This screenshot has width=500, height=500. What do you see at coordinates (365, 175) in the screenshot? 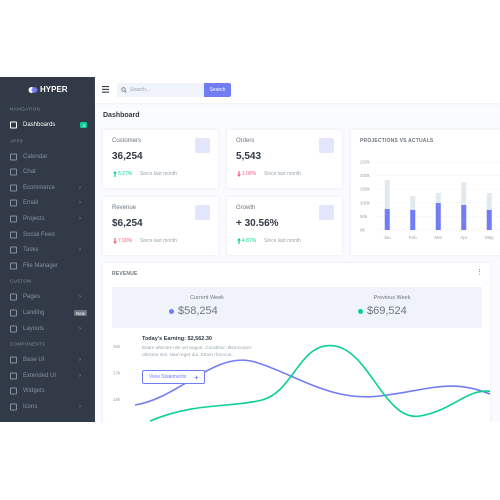
I see `y-tick-label: 200k` at bounding box center [365, 175].